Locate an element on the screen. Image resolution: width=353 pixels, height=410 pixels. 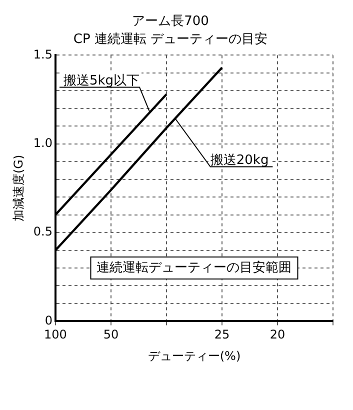
y-axis-title: 加減速度(G) is located at coordinates (18, 188).